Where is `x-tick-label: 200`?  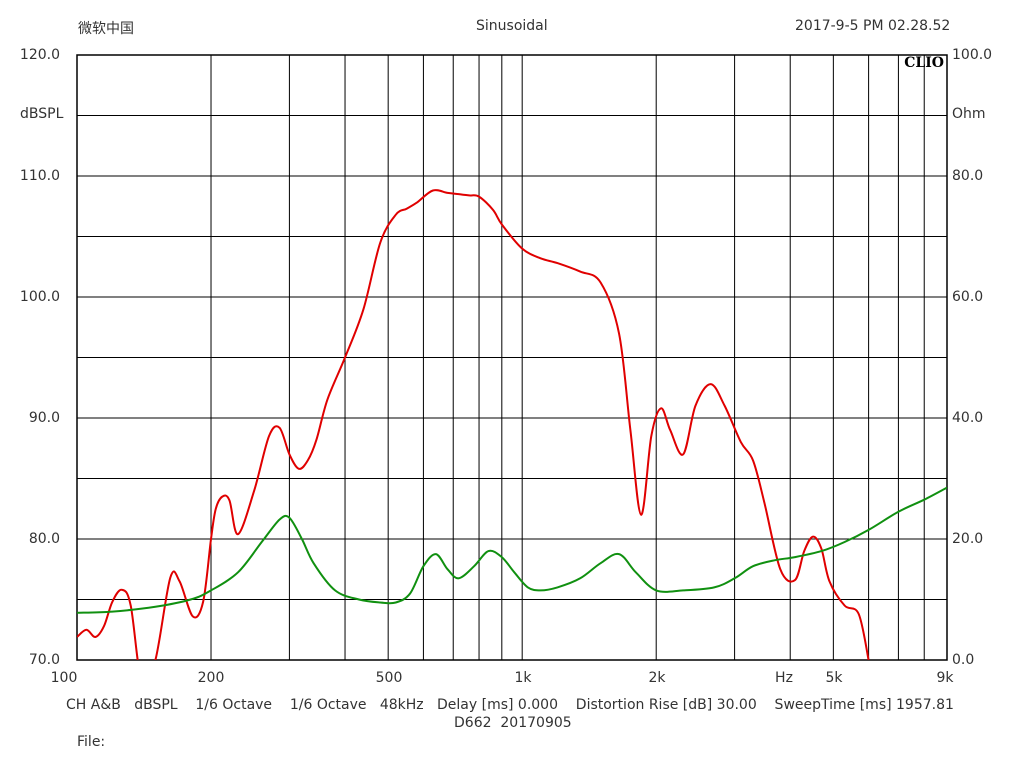 x-tick-label: 200 is located at coordinates (211, 678).